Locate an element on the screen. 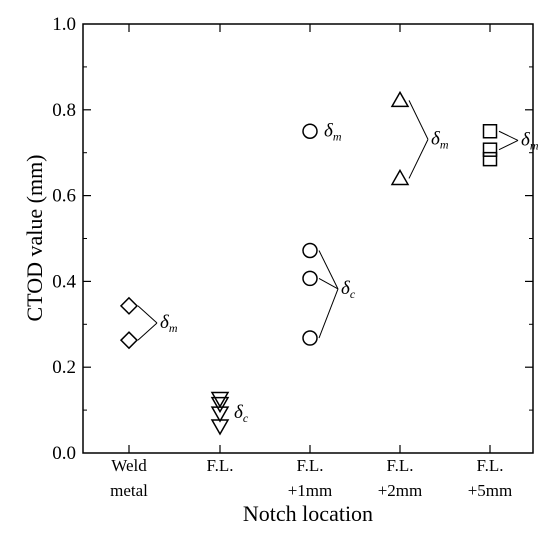  y-tick-label: 0.4 is located at coordinates (64, 281).